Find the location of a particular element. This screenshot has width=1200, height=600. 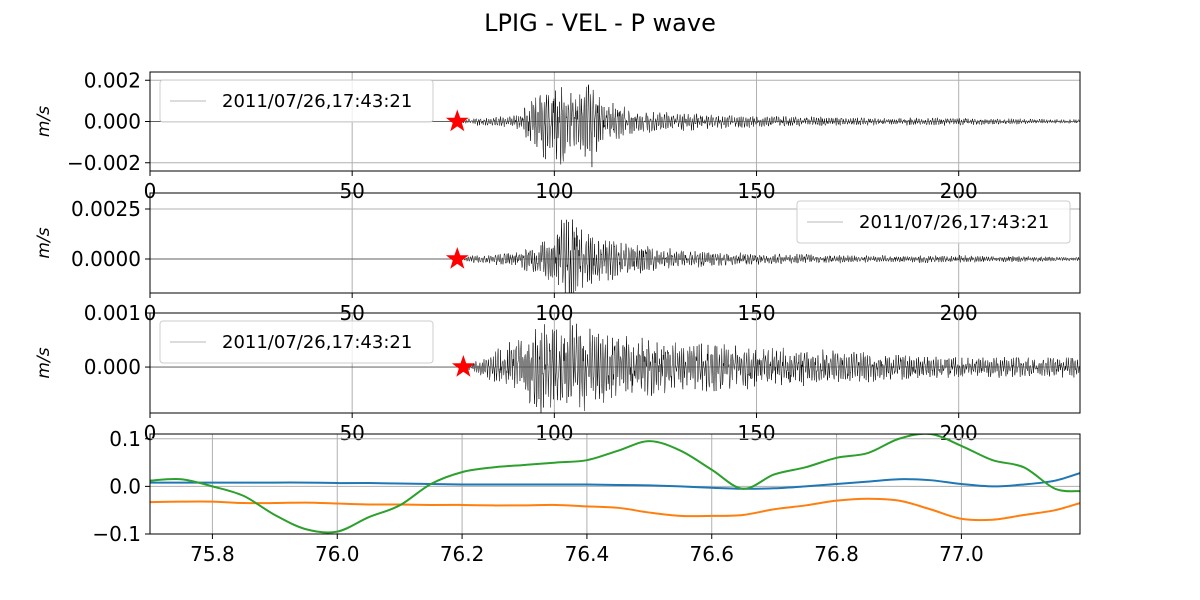

x-tick-label: 76.2 is located at coordinates (462, 554).